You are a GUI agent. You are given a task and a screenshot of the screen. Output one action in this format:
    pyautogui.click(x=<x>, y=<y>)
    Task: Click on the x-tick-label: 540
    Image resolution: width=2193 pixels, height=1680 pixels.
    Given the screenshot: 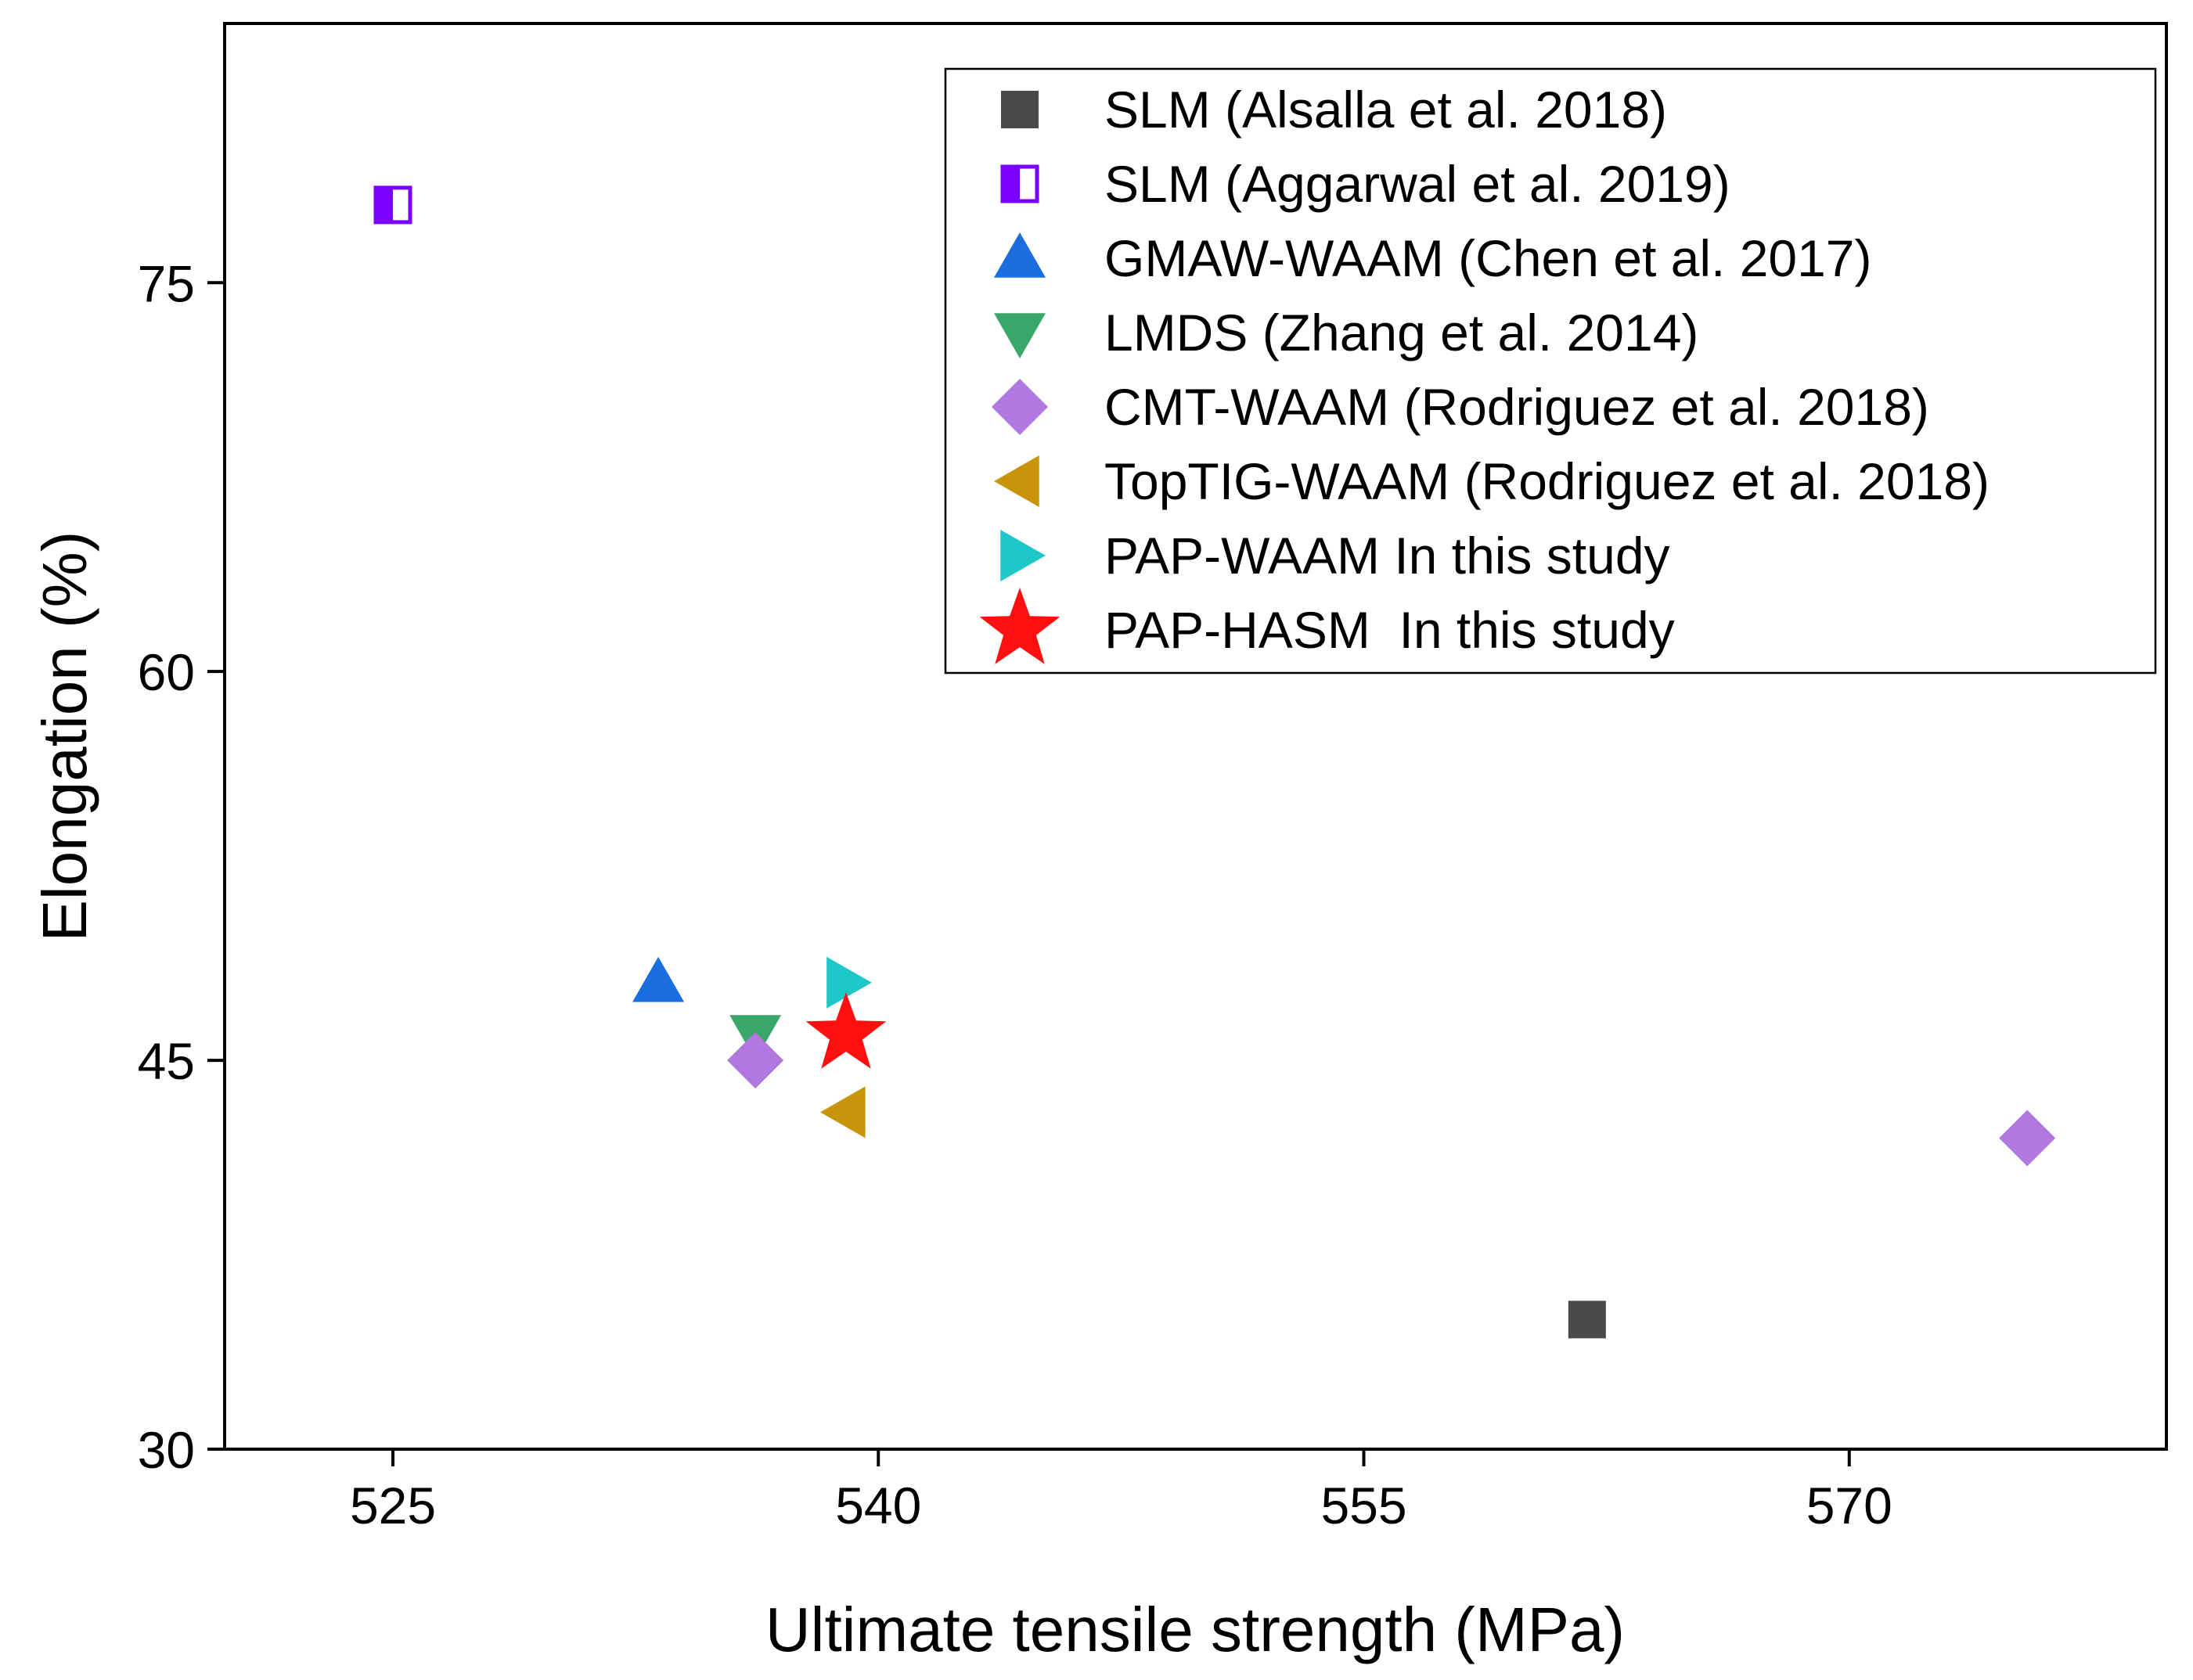 What is the action you would take?
    pyautogui.click(x=878, y=1505)
    